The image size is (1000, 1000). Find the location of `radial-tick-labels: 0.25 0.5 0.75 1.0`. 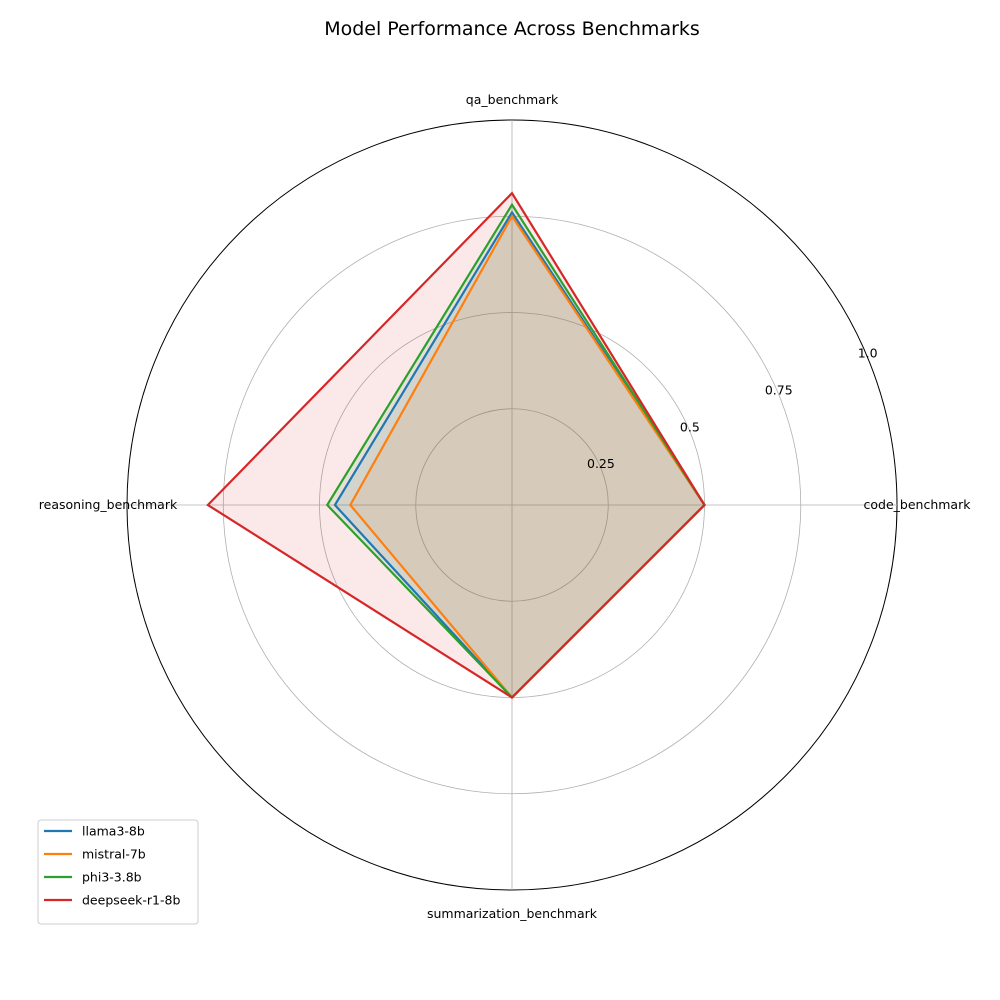

radial-tick-labels: 0.25 0.5 0.75 1.0 is located at coordinates (732, 408).